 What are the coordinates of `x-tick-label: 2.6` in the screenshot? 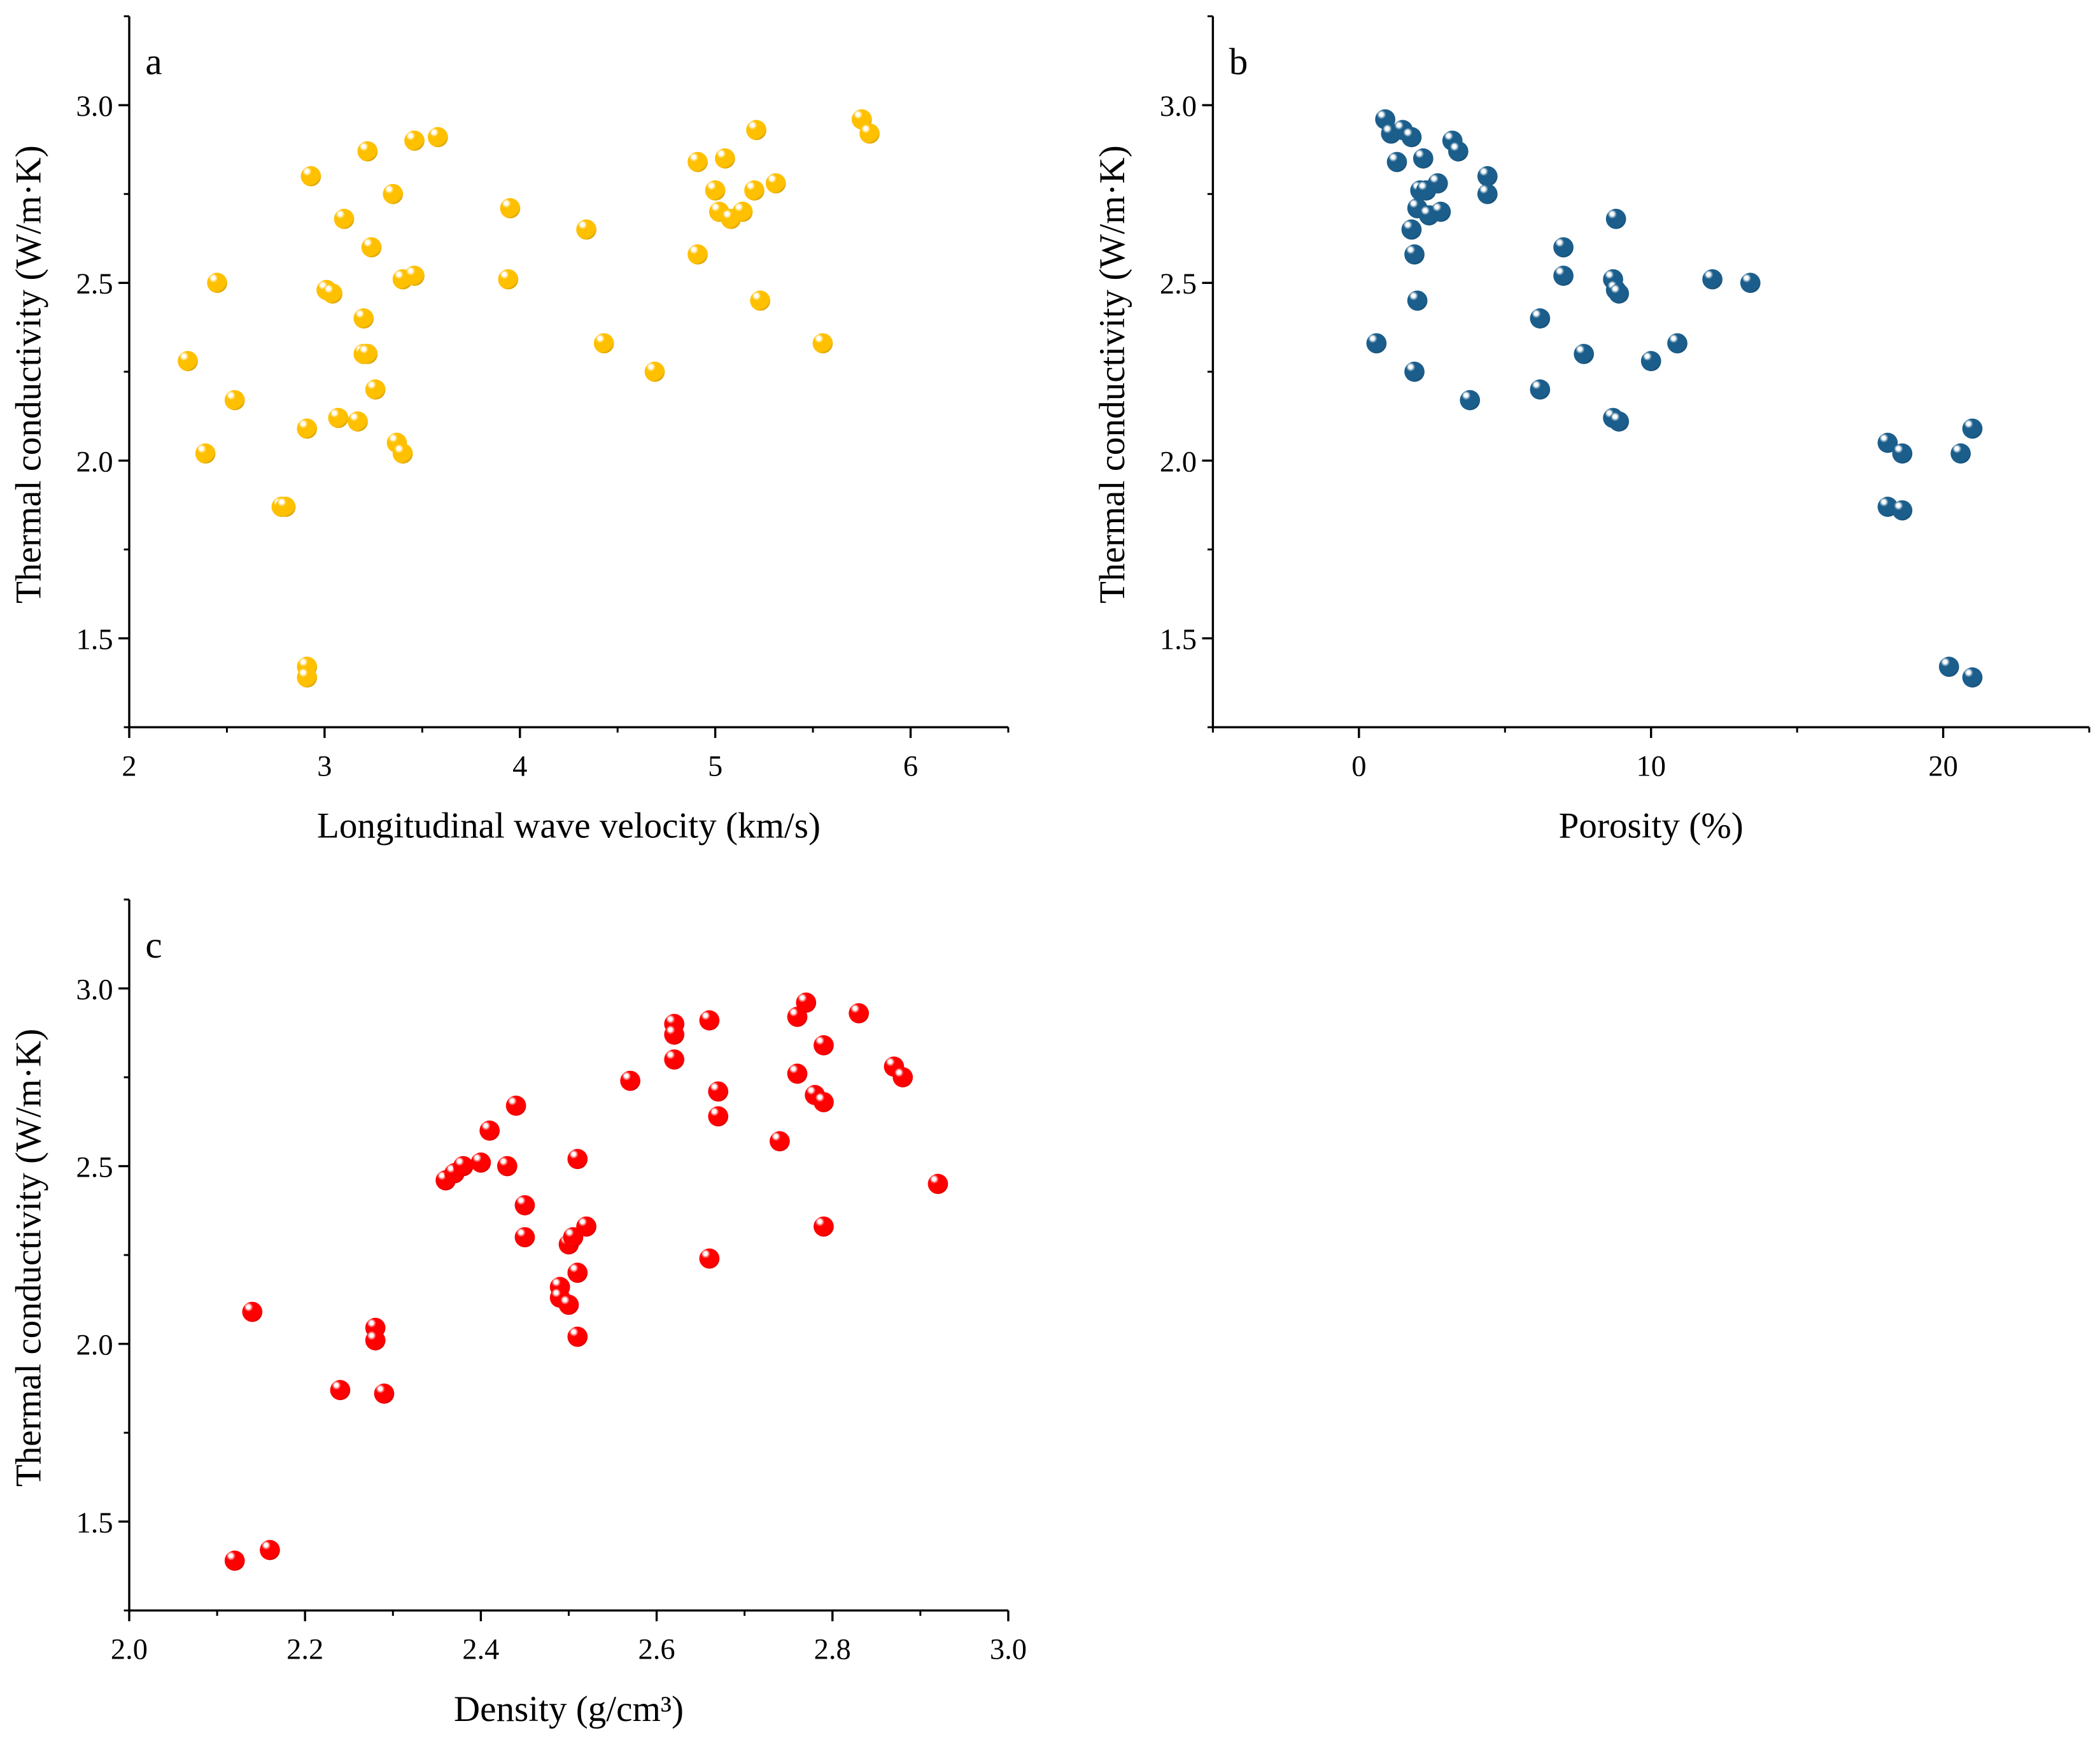 It's located at (656, 1650).